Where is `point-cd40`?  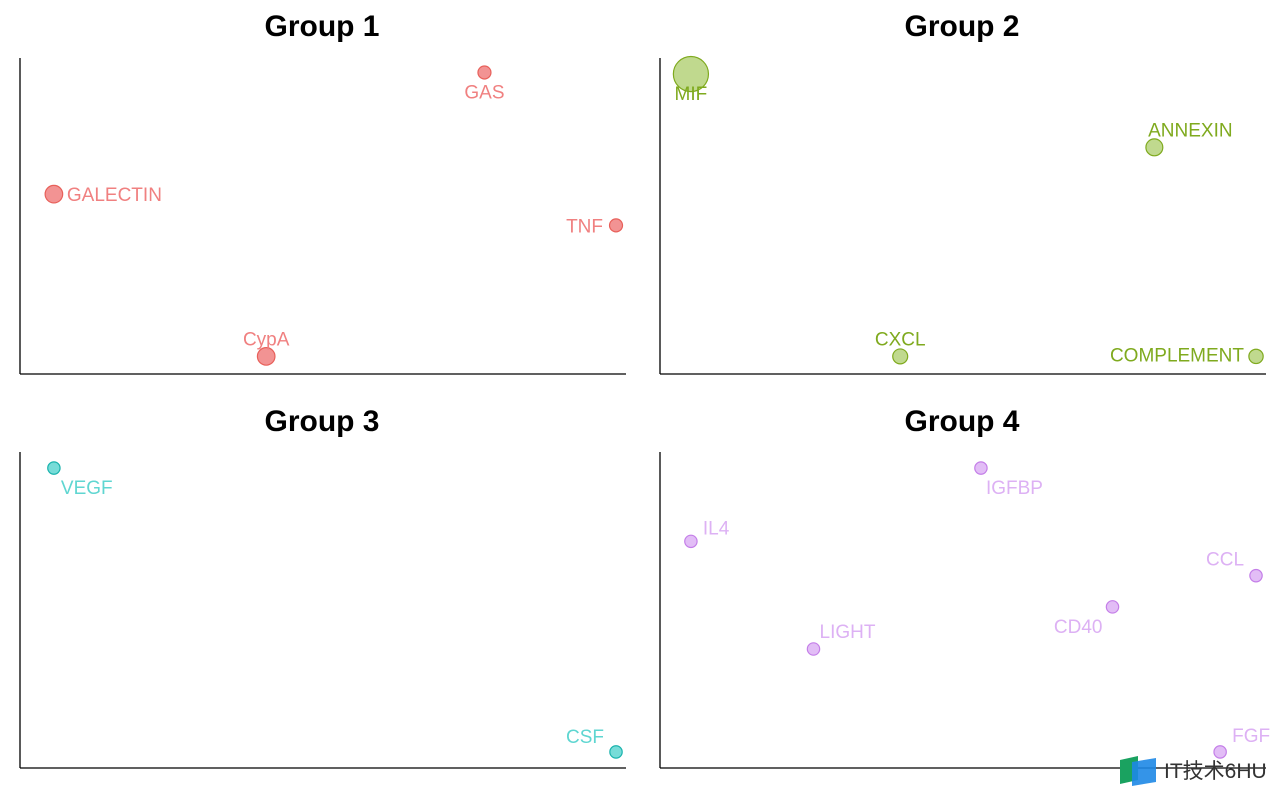
point-cd40 is located at coordinates (1112, 607).